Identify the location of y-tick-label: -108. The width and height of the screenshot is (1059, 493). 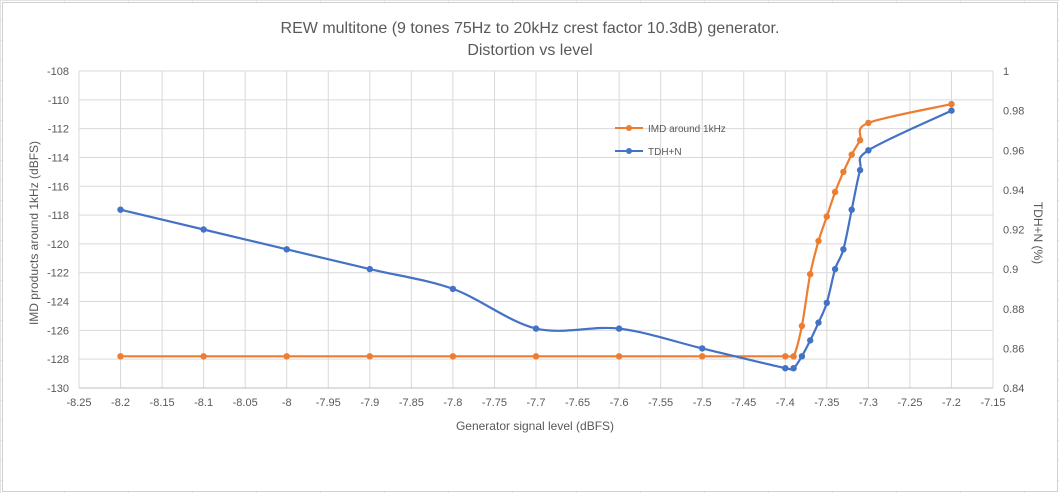
(58, 72).